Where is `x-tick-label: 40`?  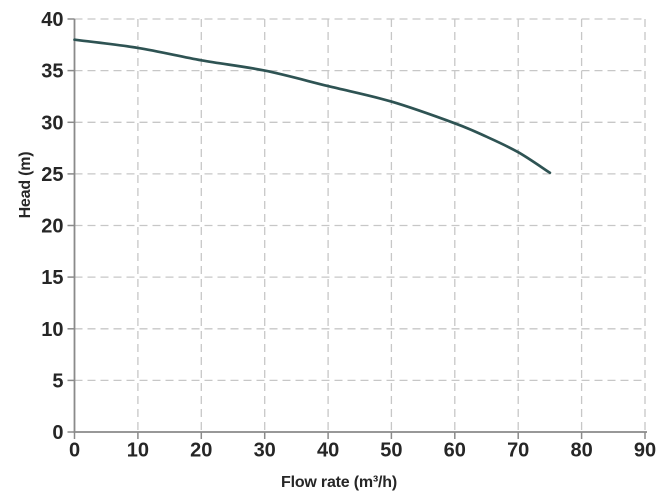 x-tick-label: 40 is located at coordinates (328, 451).